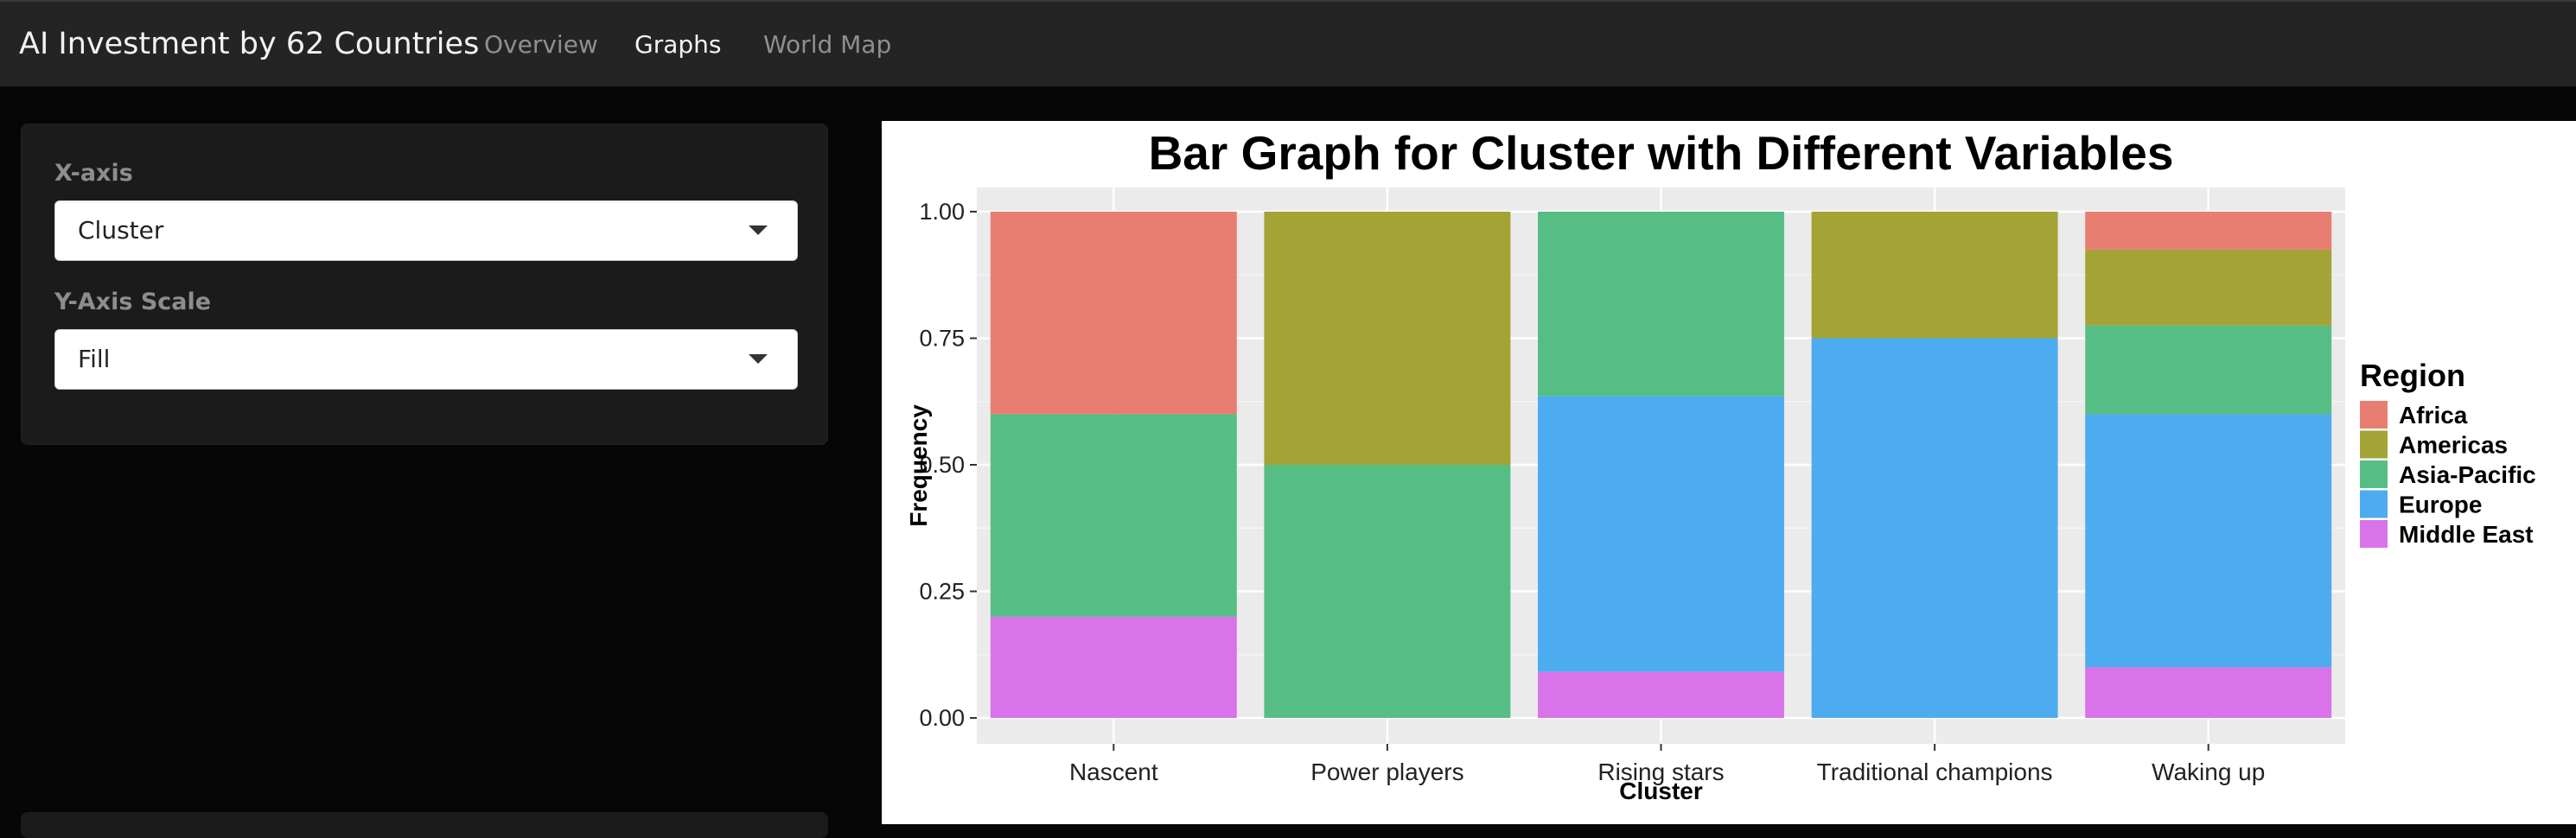 The height and width of the screenshot is (838, 2576). Describe the element at coordinates (678, 44) in the screenshot. I see `tab-graphs: Graphs` at that location.